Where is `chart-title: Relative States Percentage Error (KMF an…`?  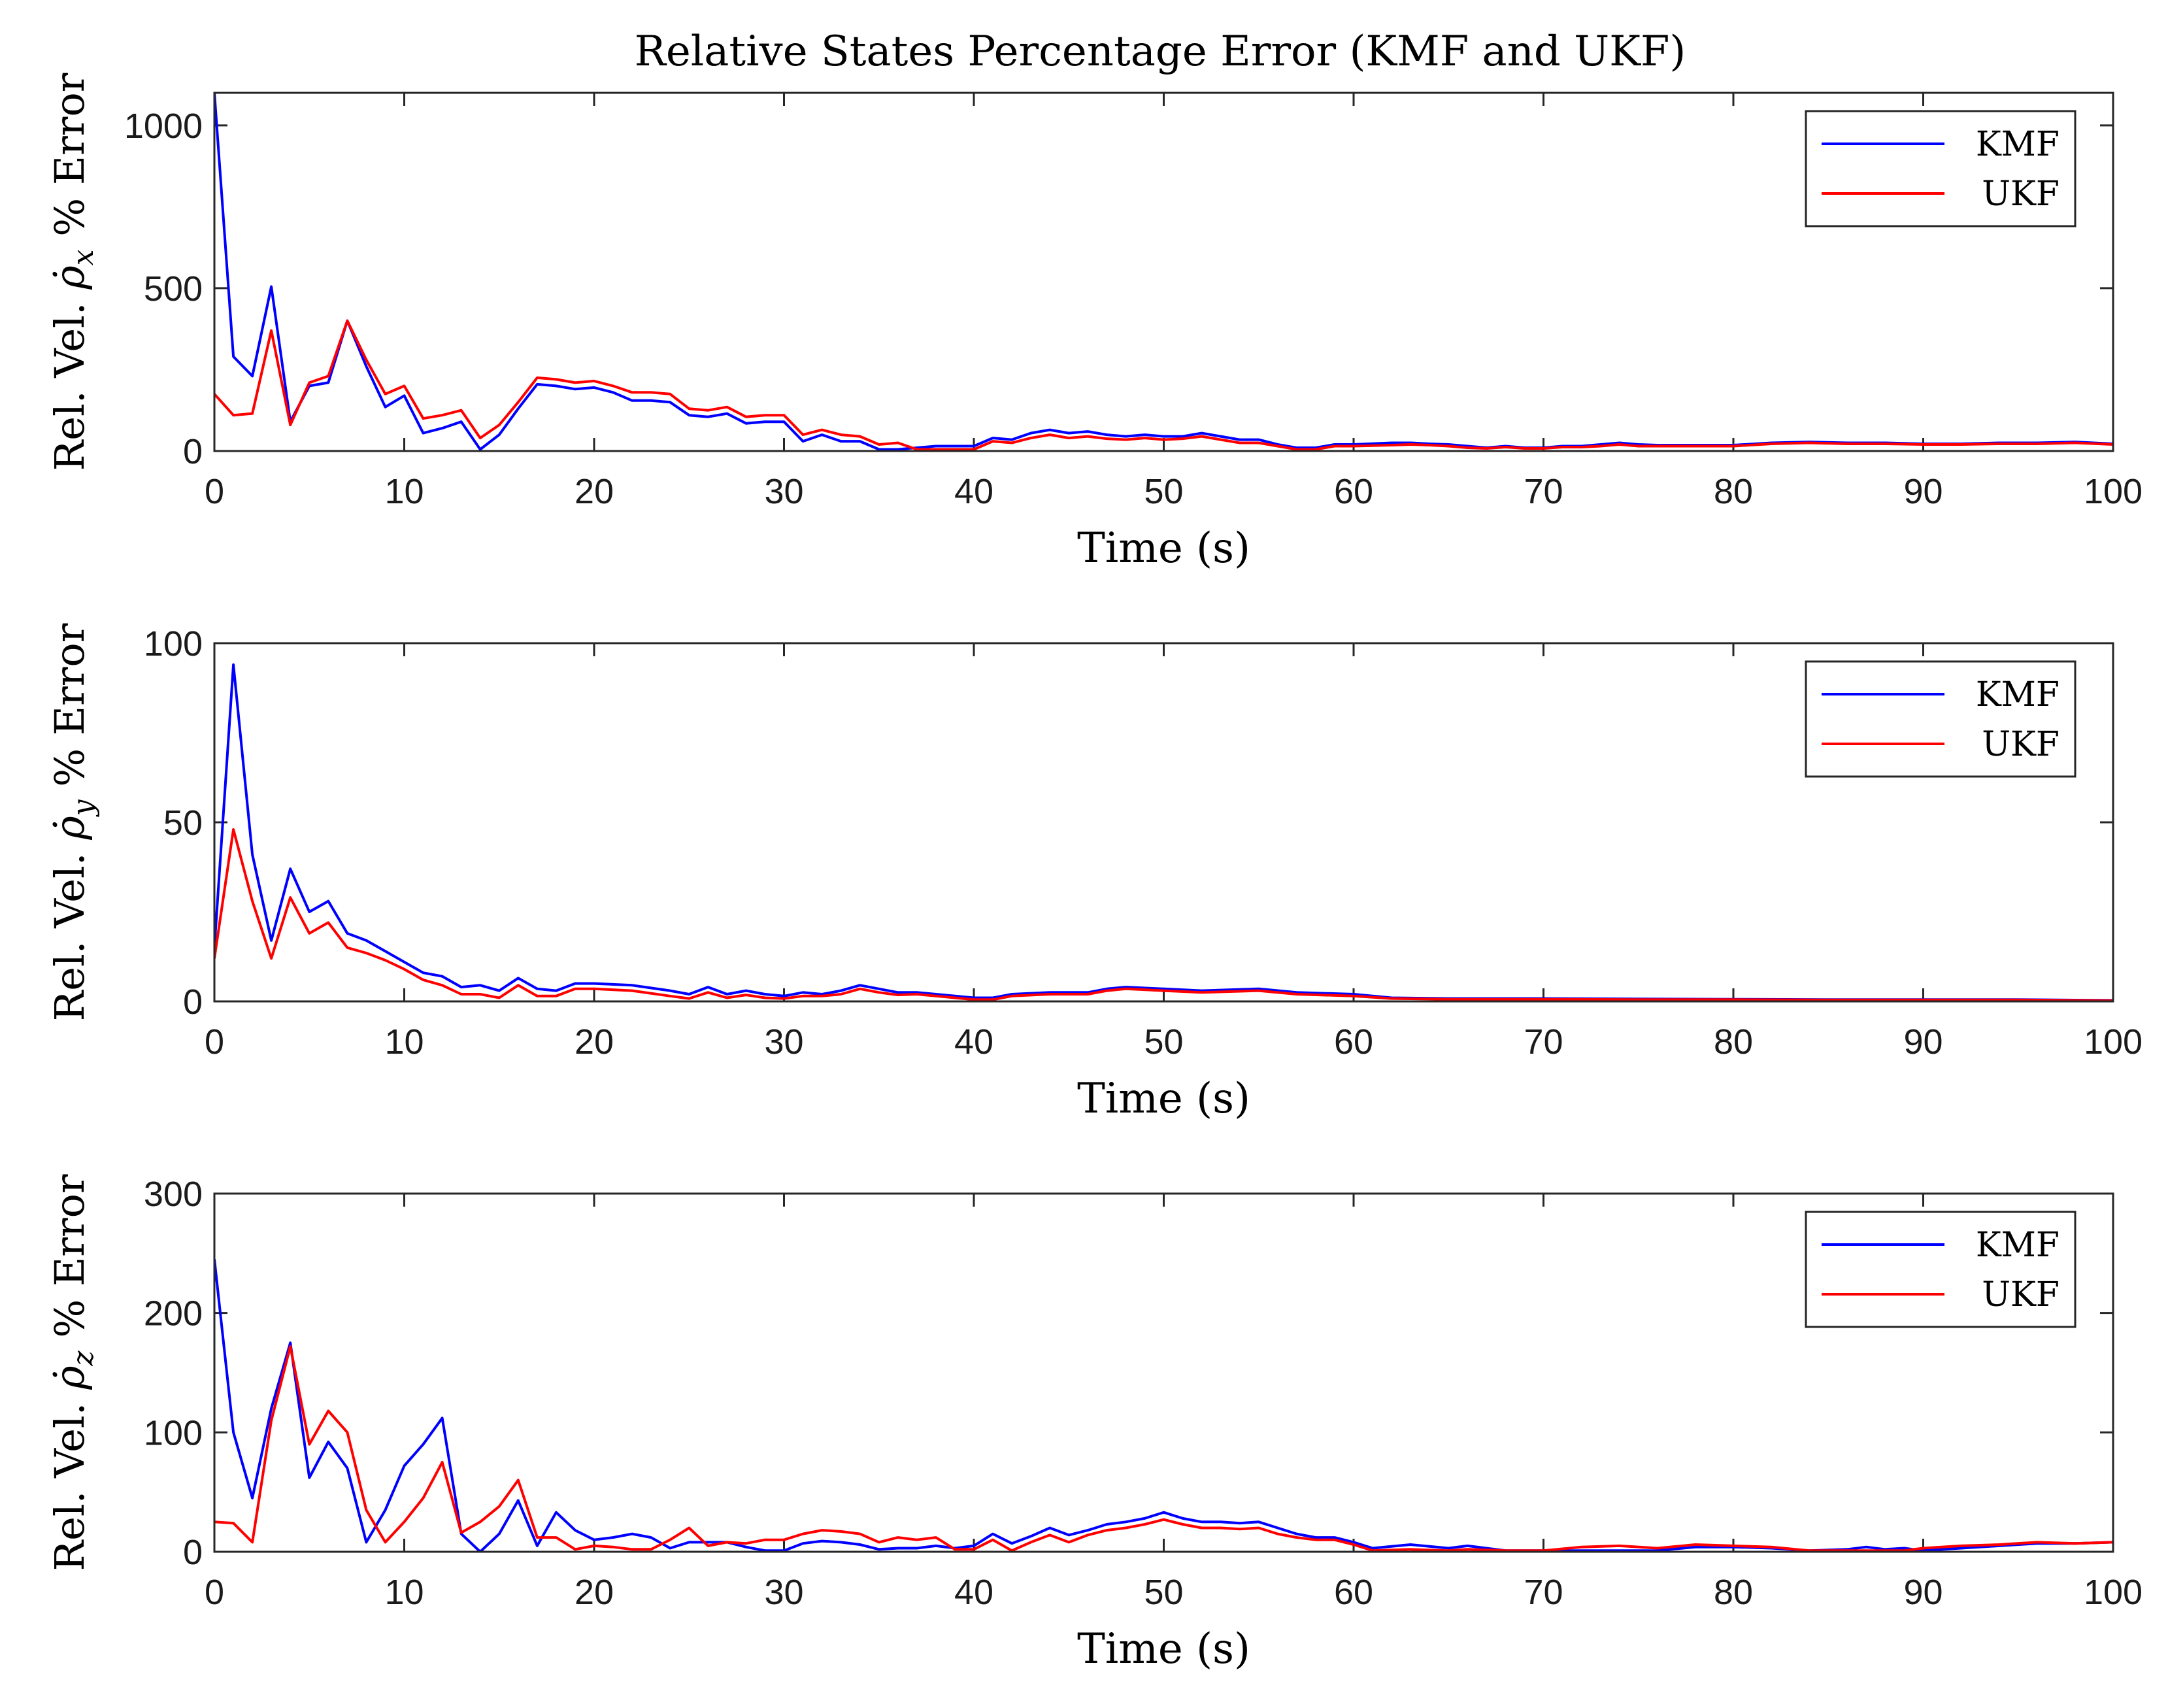 chart-title: Relative States Percentage Error (KMF an… is located at coordinates (1160, 51).